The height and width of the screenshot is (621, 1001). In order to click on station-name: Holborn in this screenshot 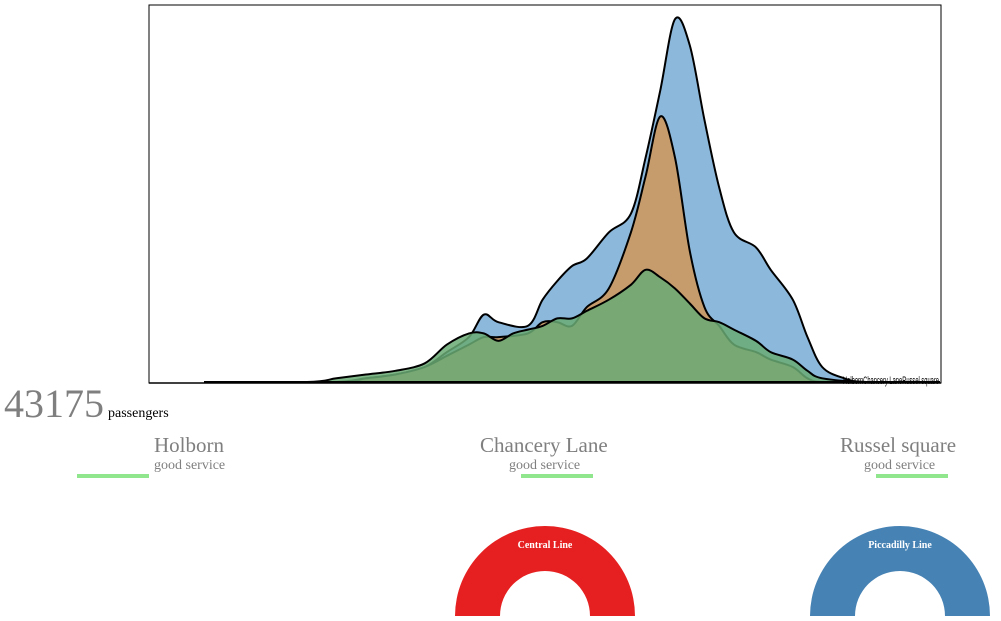, I will do `click(189, 445)`.